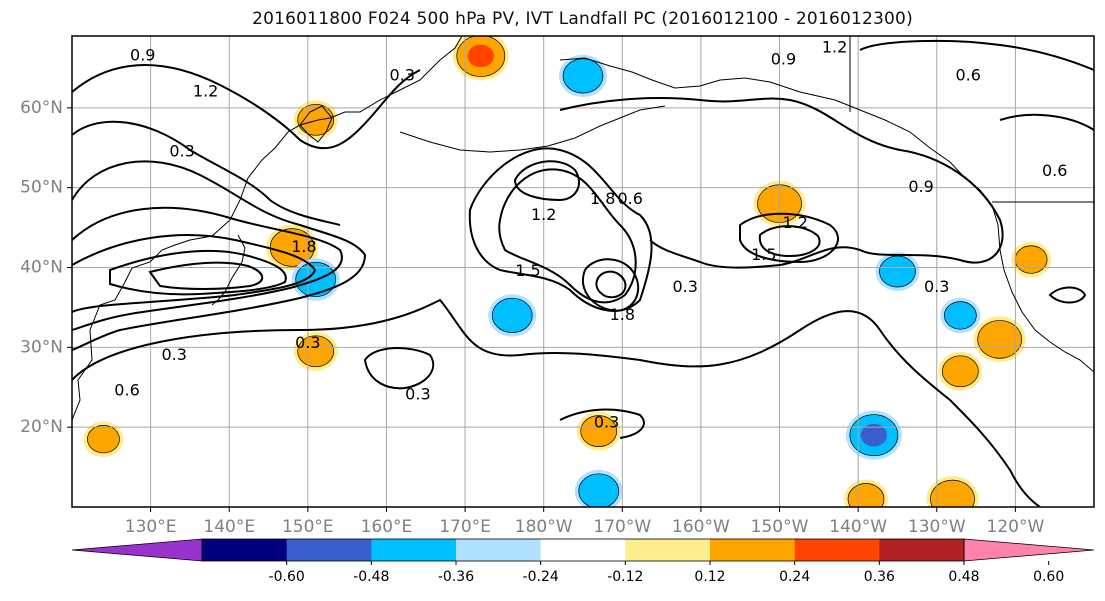  Describe the element at coordinates (41, 427) in the screenshot. I see `lat-tick-label: 20°N` at that location.